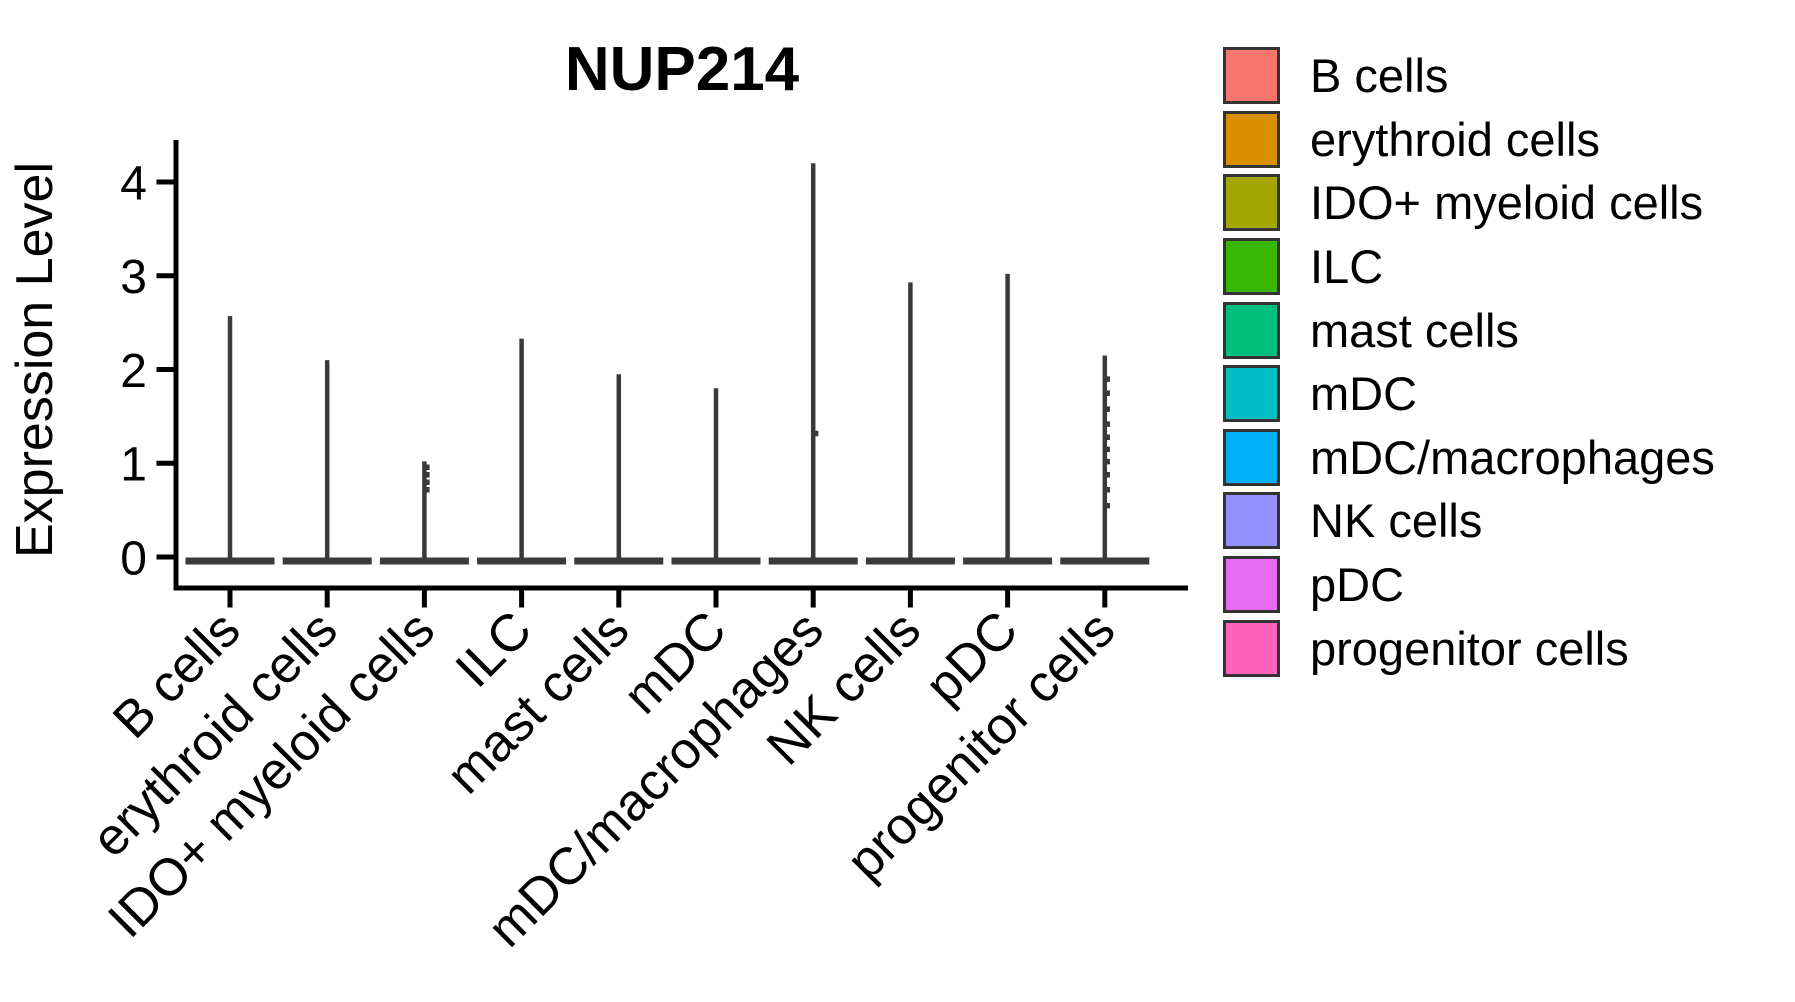 The width and height of the screenshot is (1795, 1002). Describe the element at coordinates (1455, 139) in the screenshot. I see `legend-label: erythroid cells` at that location.